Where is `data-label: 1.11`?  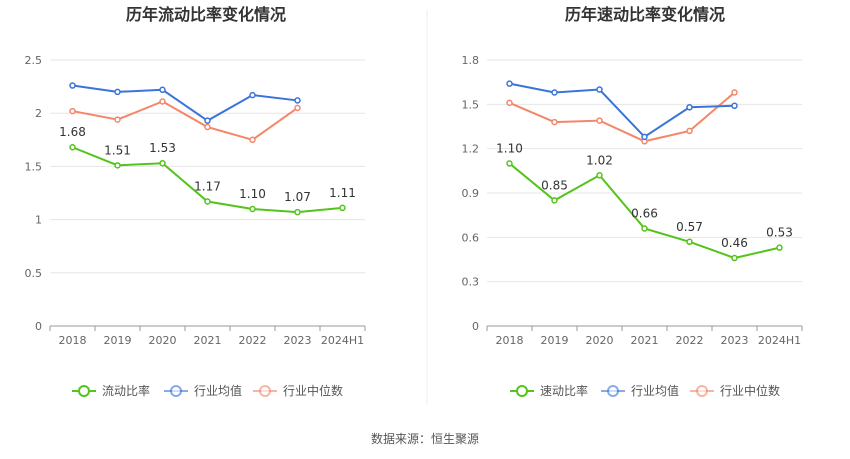 data-label: 1.11 is located at coordinates (342, 193).